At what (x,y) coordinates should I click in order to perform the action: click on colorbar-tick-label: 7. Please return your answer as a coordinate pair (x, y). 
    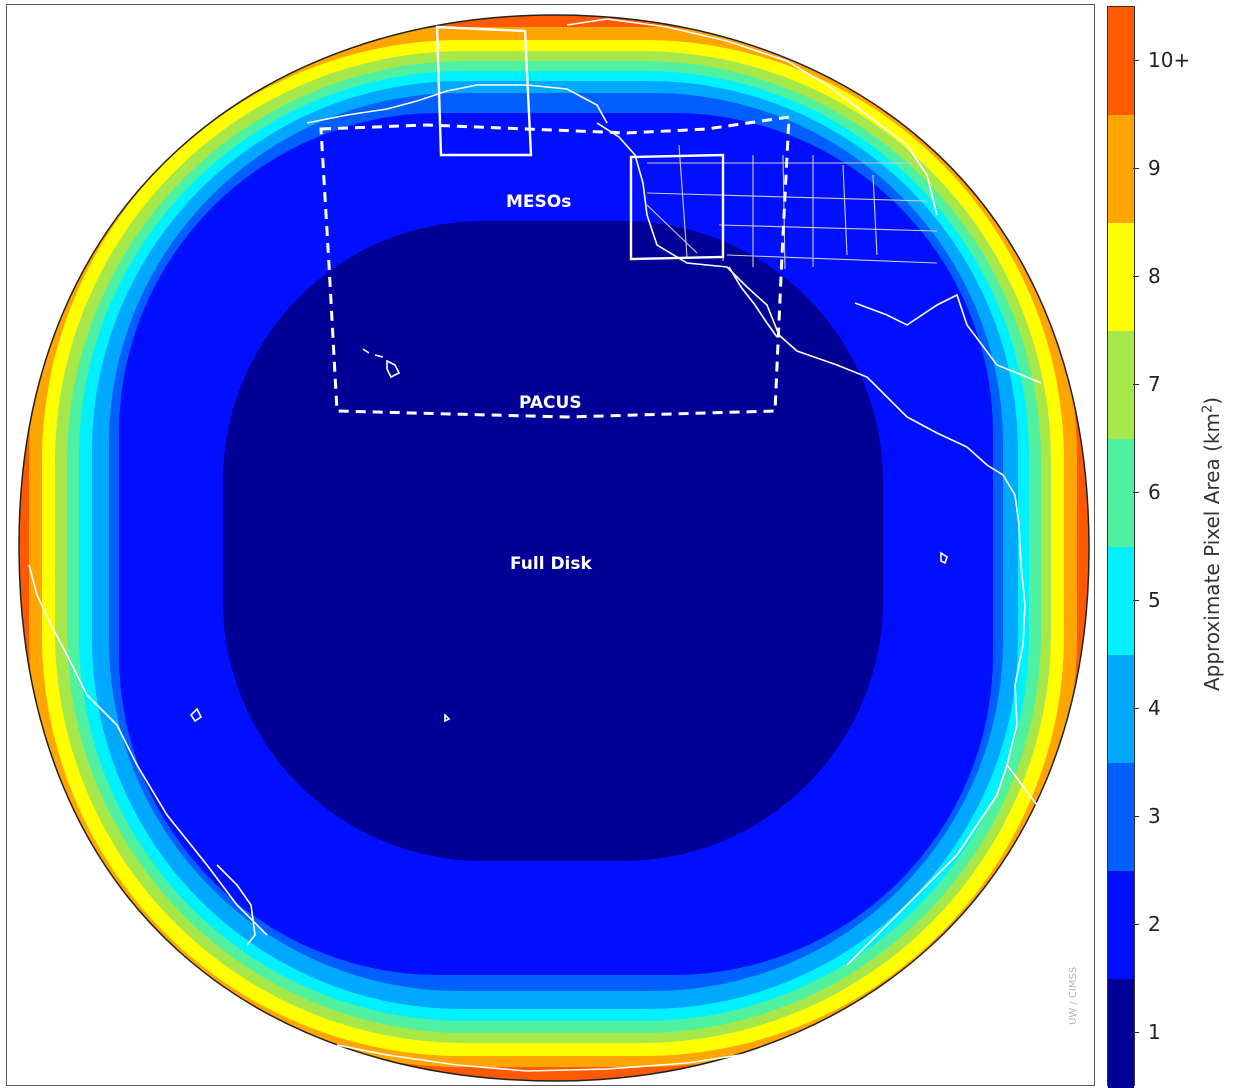
    Looking at the image, I should click on (1154, 384).